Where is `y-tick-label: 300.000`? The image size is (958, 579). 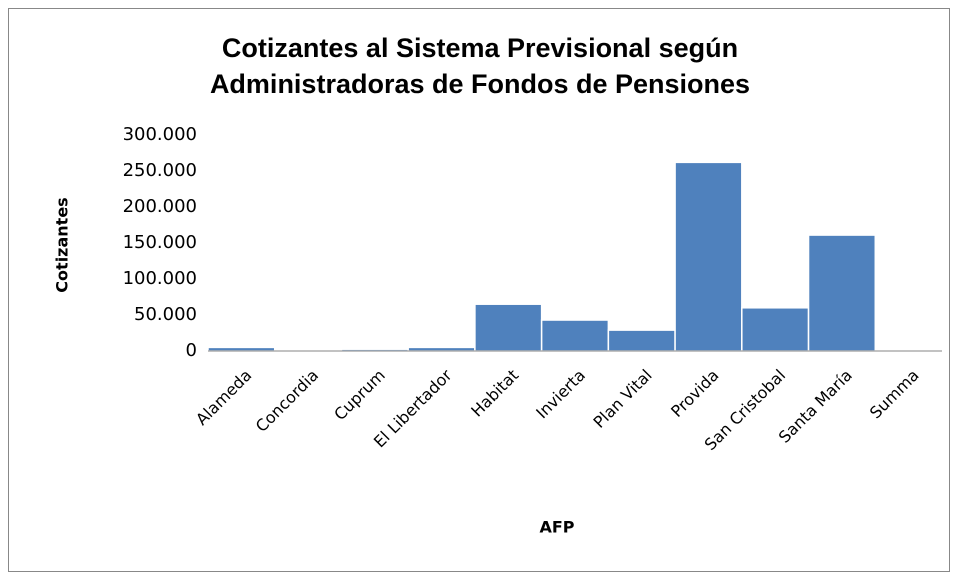 y-tick-label: 300.000 is located at coordinates (160, 134).